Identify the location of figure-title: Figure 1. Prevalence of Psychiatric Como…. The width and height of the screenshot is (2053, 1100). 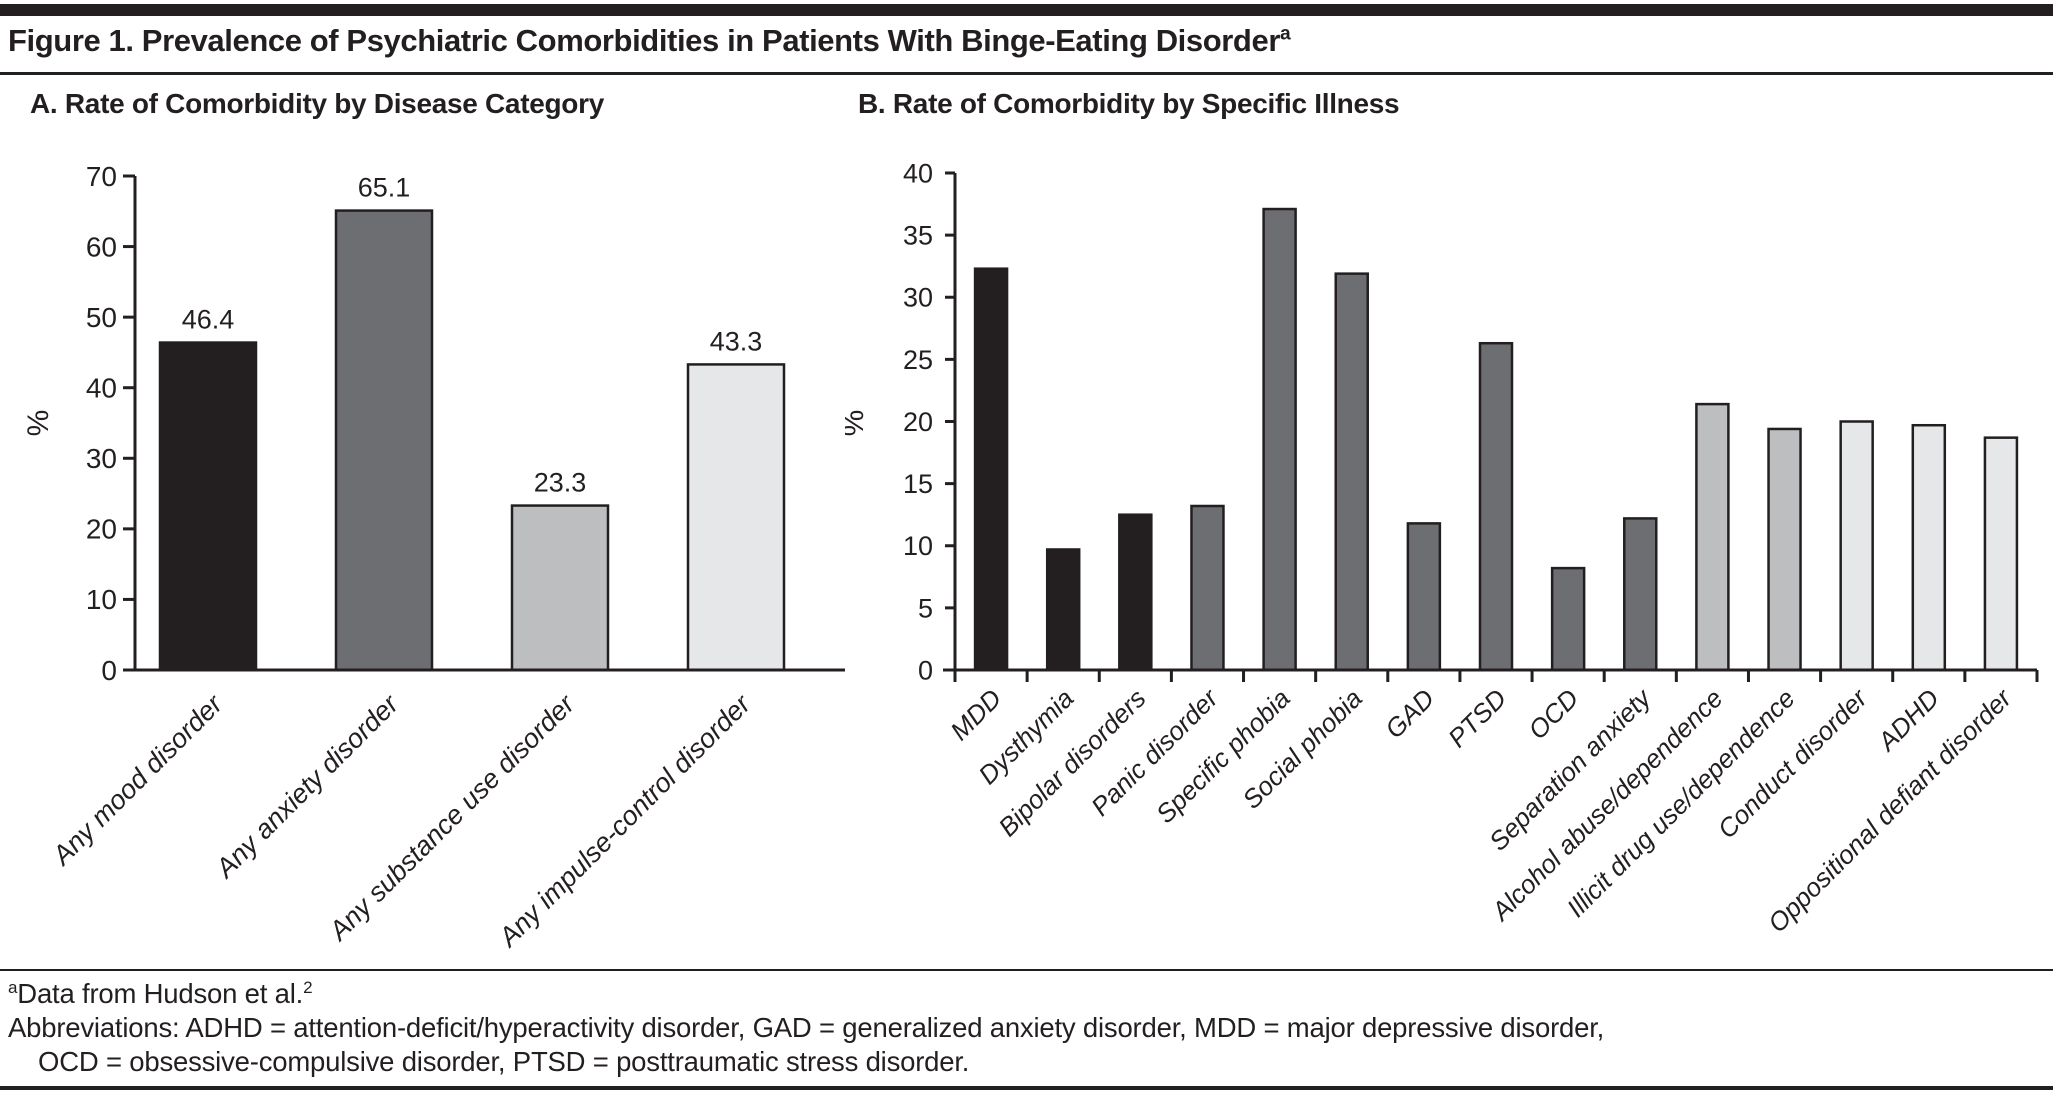
(1026, 41).